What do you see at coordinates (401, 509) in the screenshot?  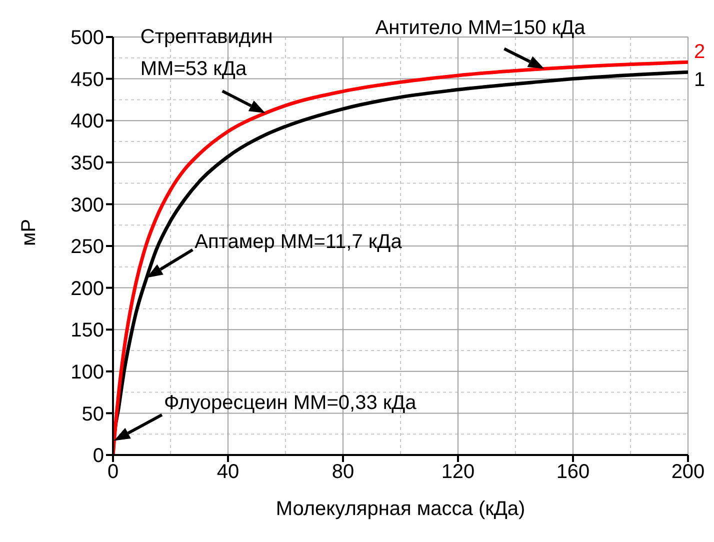 I see `x-axis-title: Молекулярная масса (кДа)` at bounding box center [401, 509].